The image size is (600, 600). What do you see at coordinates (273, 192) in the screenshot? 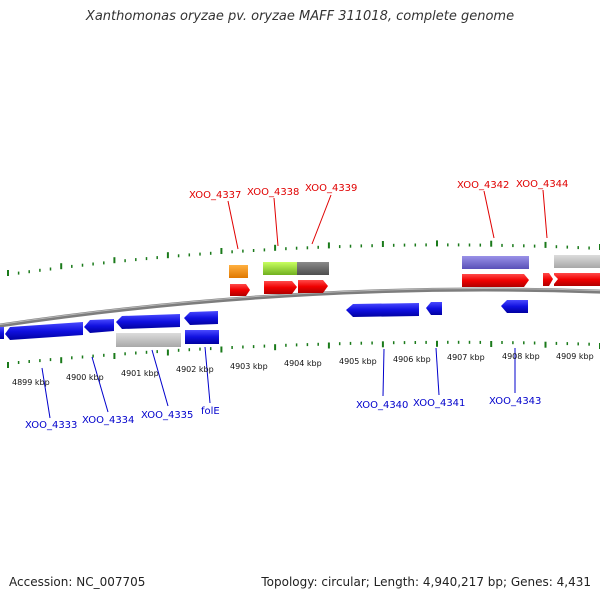
I see `gene-label-xoo4338: XOO_4338` at bounding box center [273, 192].